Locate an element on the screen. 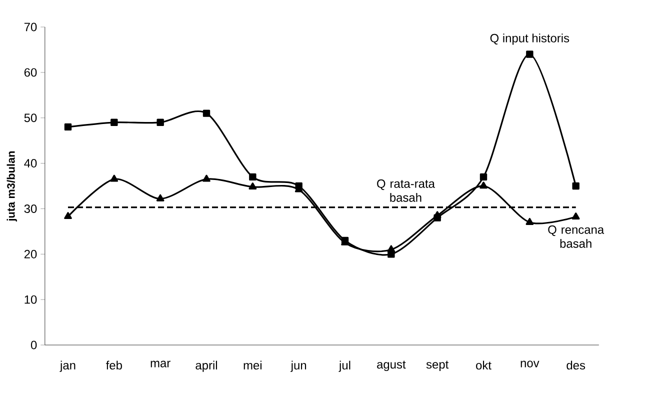 The image size is (665, 397). x-tick-label: okt is located at coordinates (484, 365).